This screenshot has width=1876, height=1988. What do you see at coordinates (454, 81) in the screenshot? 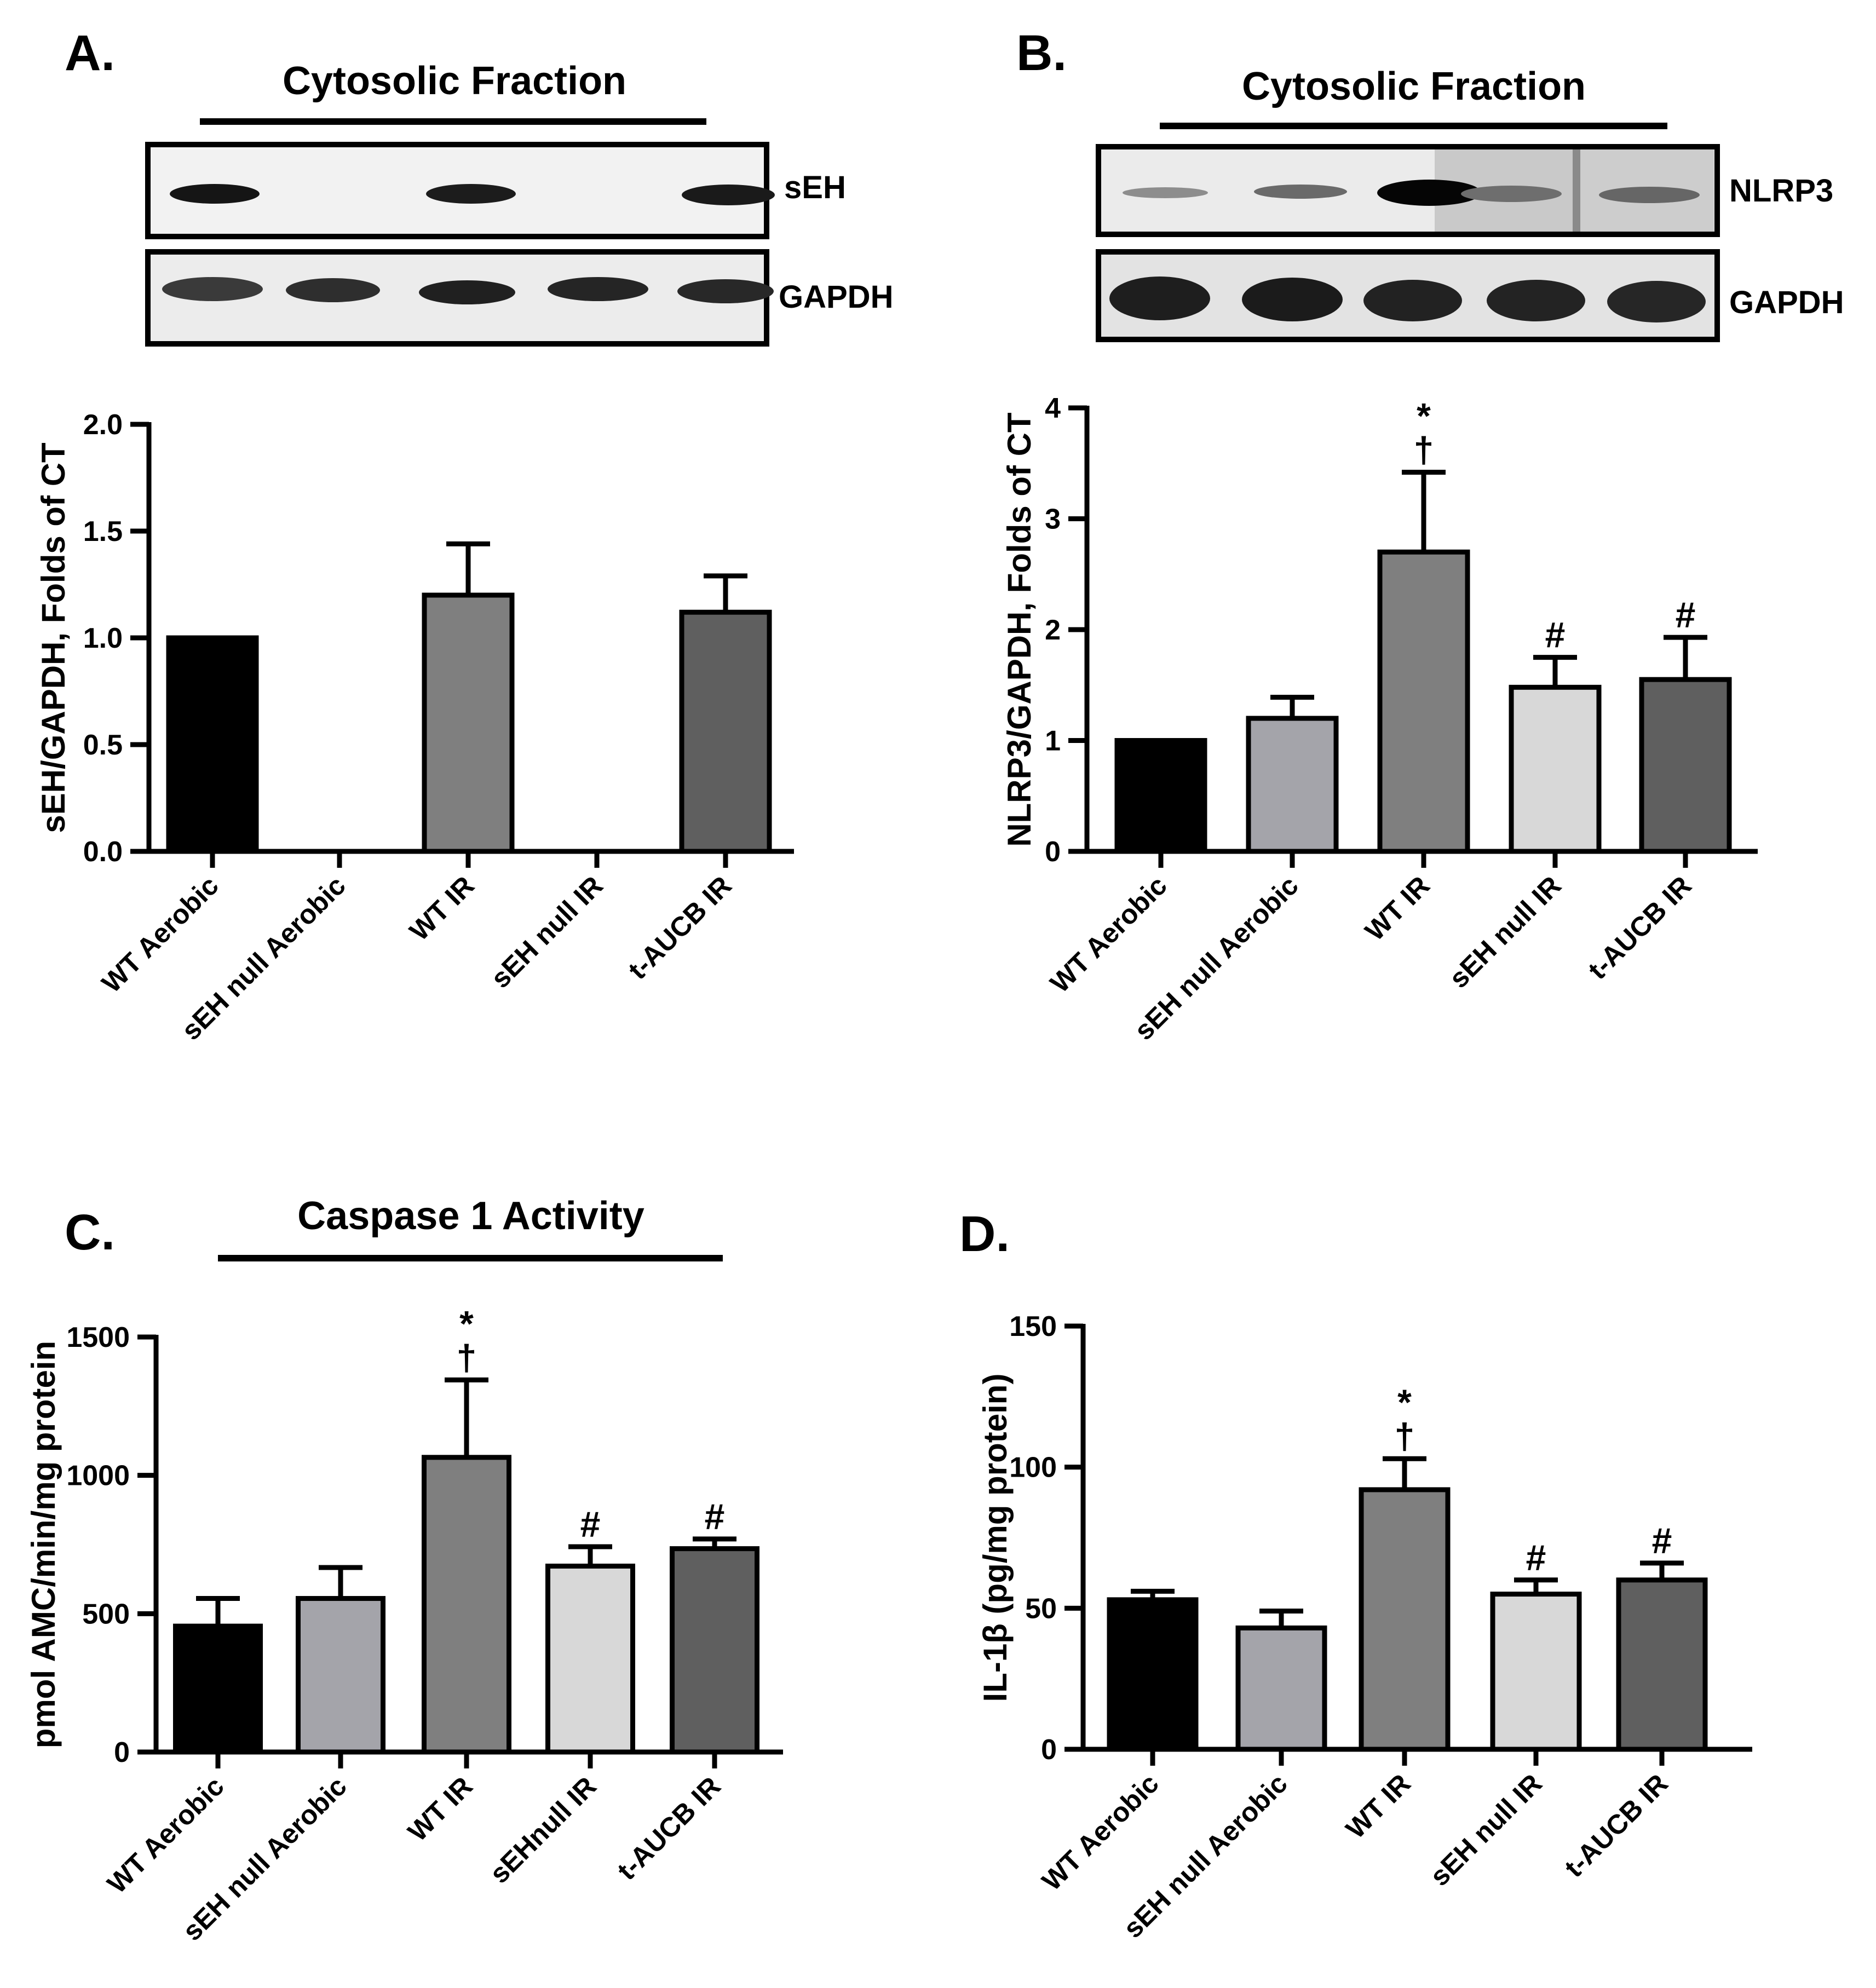
I see `panel-a-title: Cytosolic Fraction` at bounding box center [454, 81].